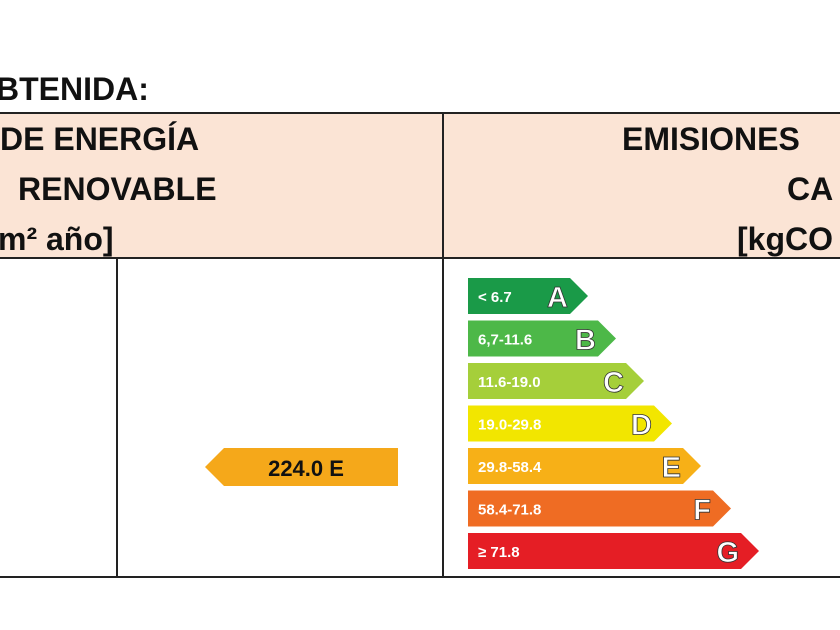  I want to click on scale-range: ≥ 71.8, so click(499, 552).